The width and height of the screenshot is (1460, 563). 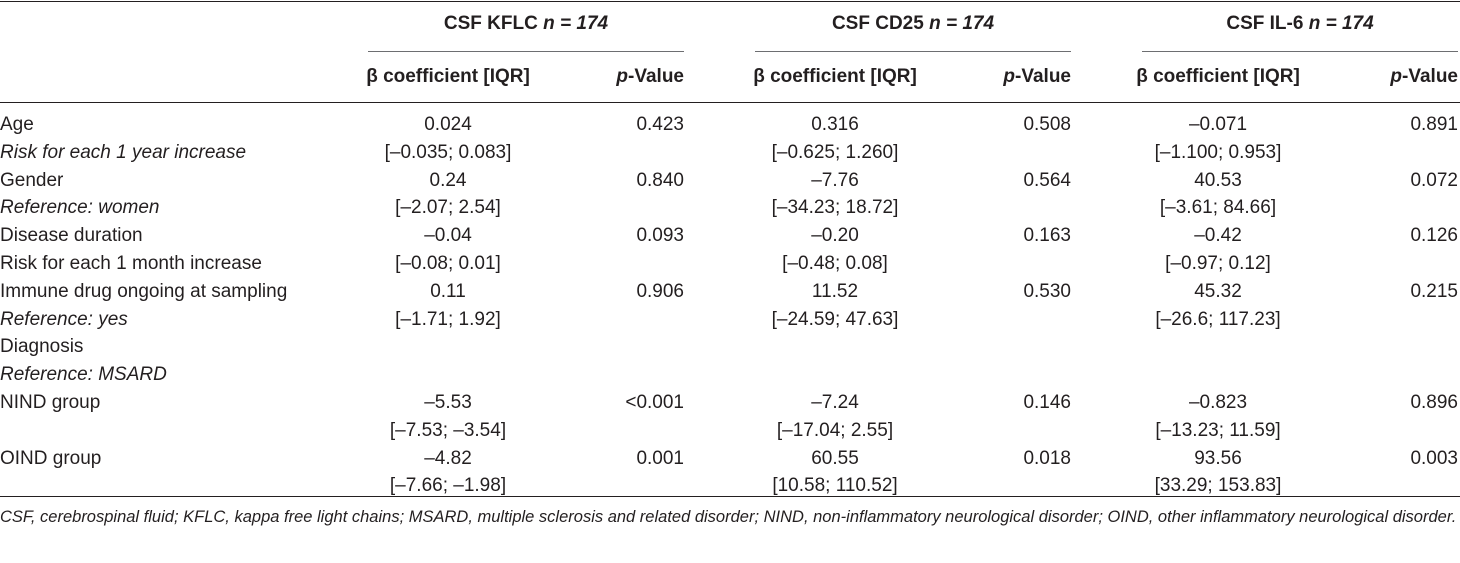 I want to click on p-value-cell-il6: 0.003, so click(x=1434, y=458).